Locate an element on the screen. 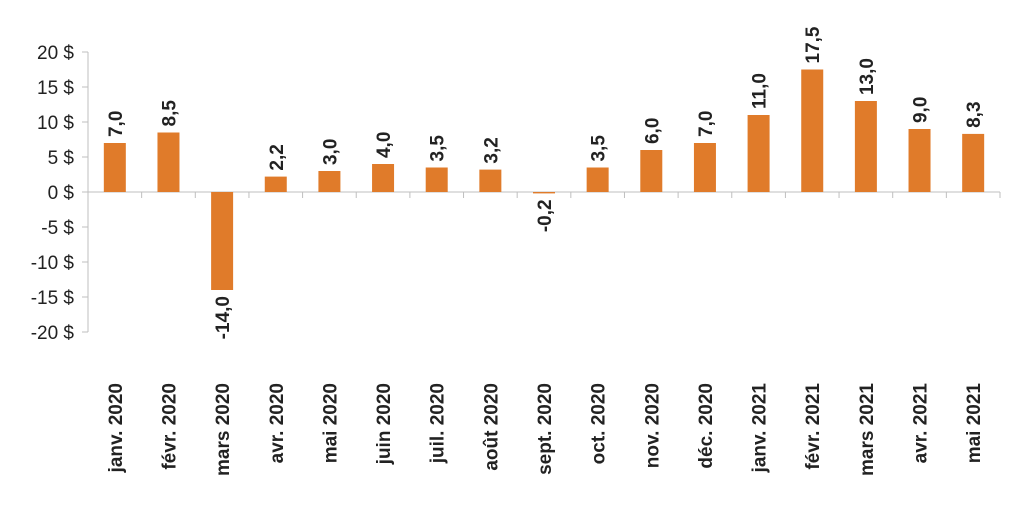 Image resolution: width=1010 pixels, height=509 pixels. value-label: 9,0 is located at coordinates (921, 110).